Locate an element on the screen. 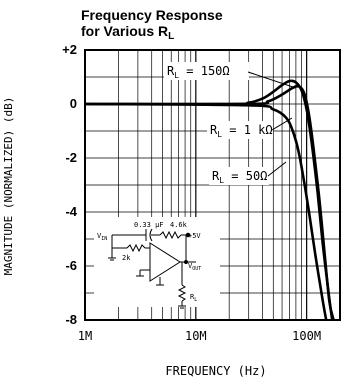  vout-label: VOUT is located at coordinates (194, 267).